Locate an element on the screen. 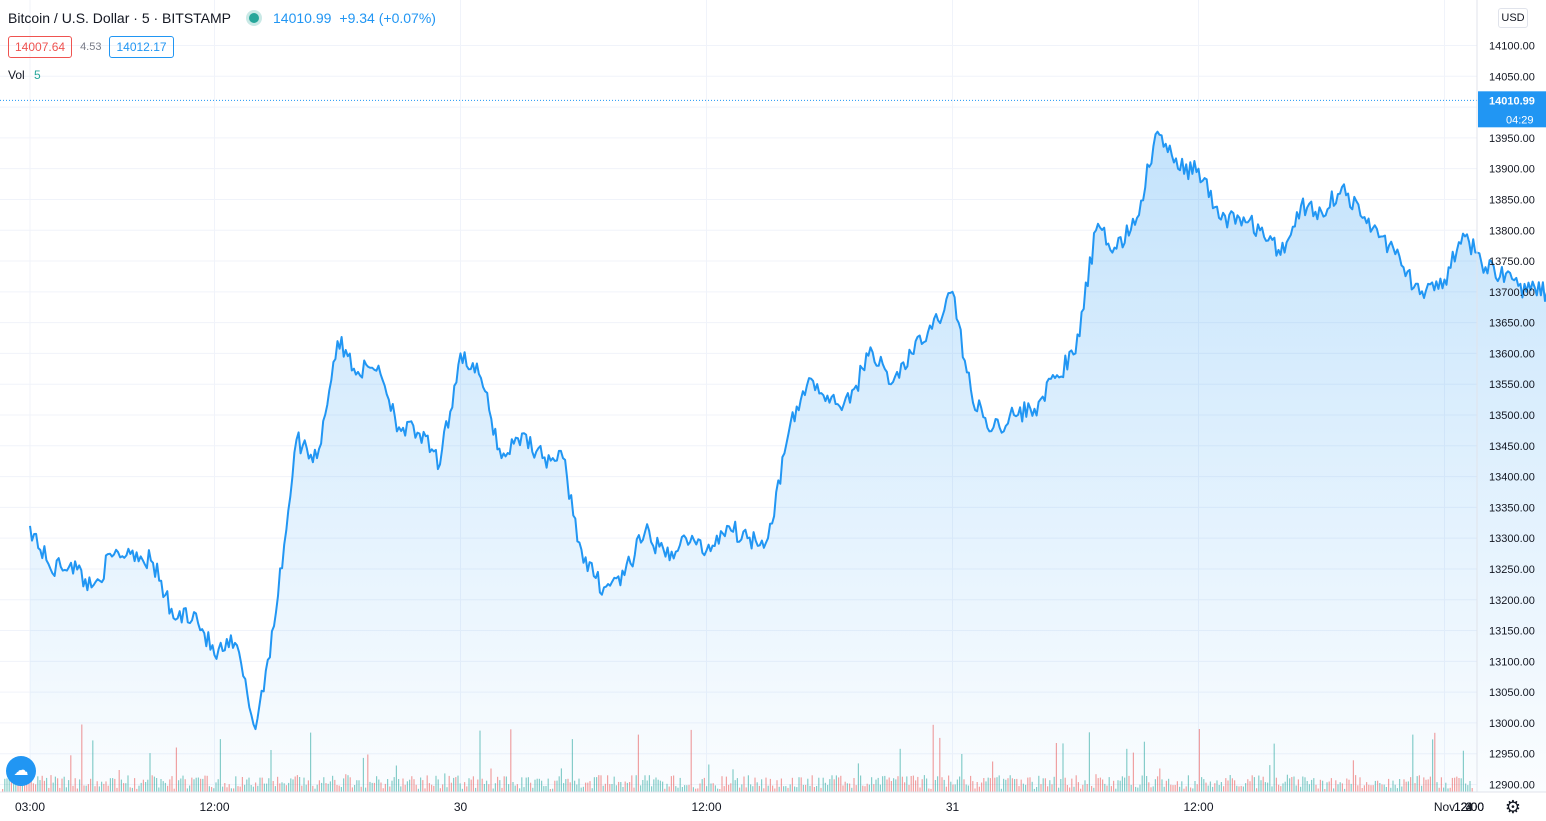  market-open-status-icon is located at coordinates (254, 18).